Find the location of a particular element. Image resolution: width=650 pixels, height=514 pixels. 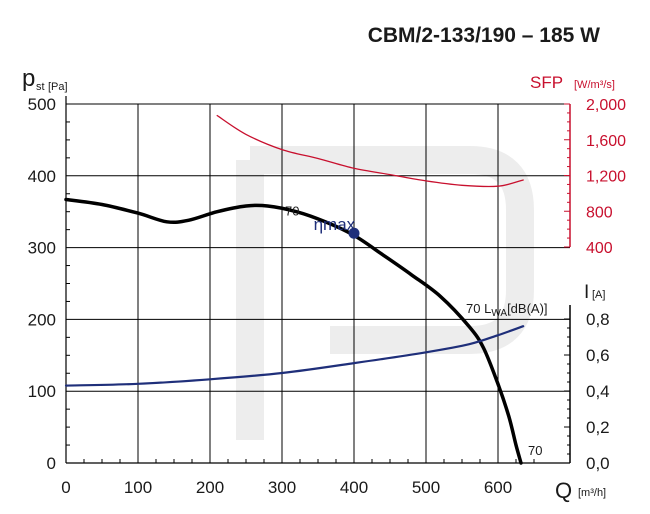

annotation-lwa: 70 LWA[dB(A)] is located at coordinates (507, 310).